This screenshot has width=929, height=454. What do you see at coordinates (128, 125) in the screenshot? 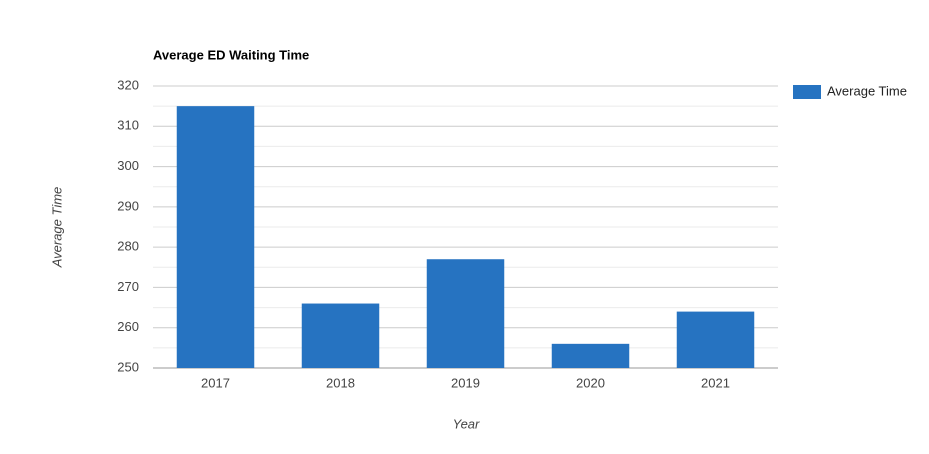
I see `y-tick-label: 310` at bounding box center [128, 125].